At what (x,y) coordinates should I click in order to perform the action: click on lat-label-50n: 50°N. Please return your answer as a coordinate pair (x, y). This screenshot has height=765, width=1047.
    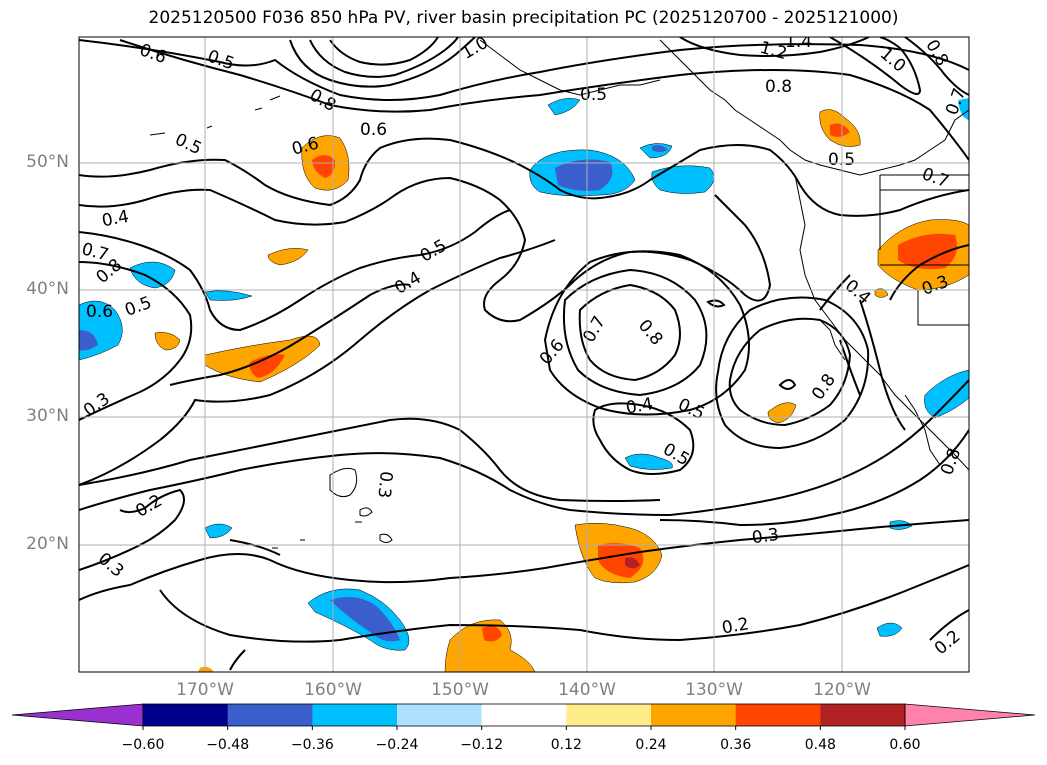
    Looking at the image, I should click on (47, 162).